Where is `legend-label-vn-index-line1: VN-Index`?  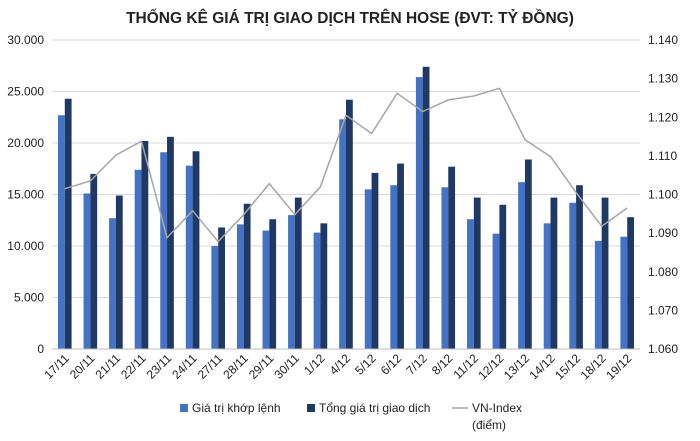
legend-label-vn-index-line1: VN-Index is located at coordinates (497, 408).